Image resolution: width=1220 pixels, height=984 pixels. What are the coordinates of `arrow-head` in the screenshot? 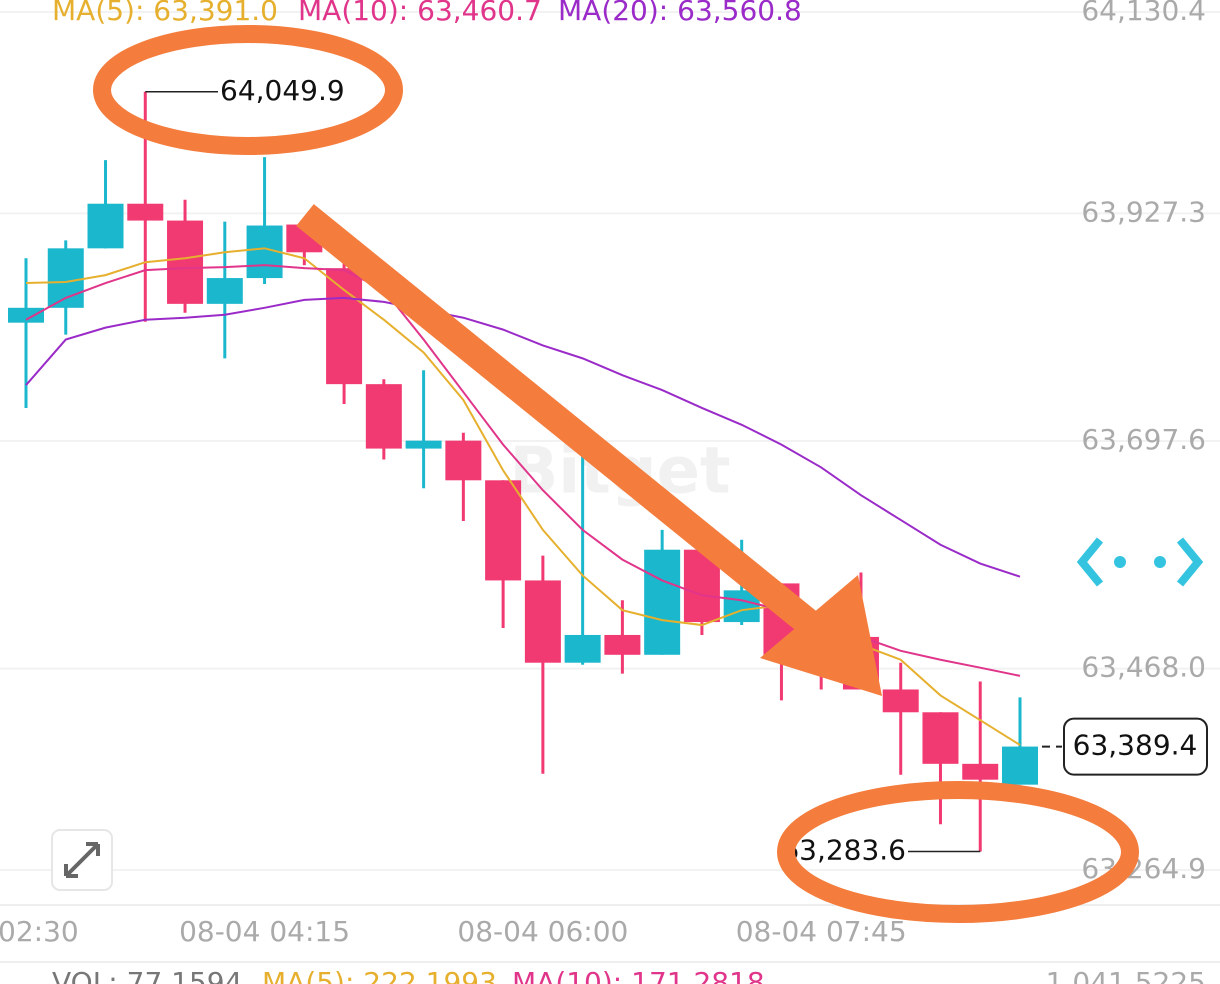 It's located at (821, 635).